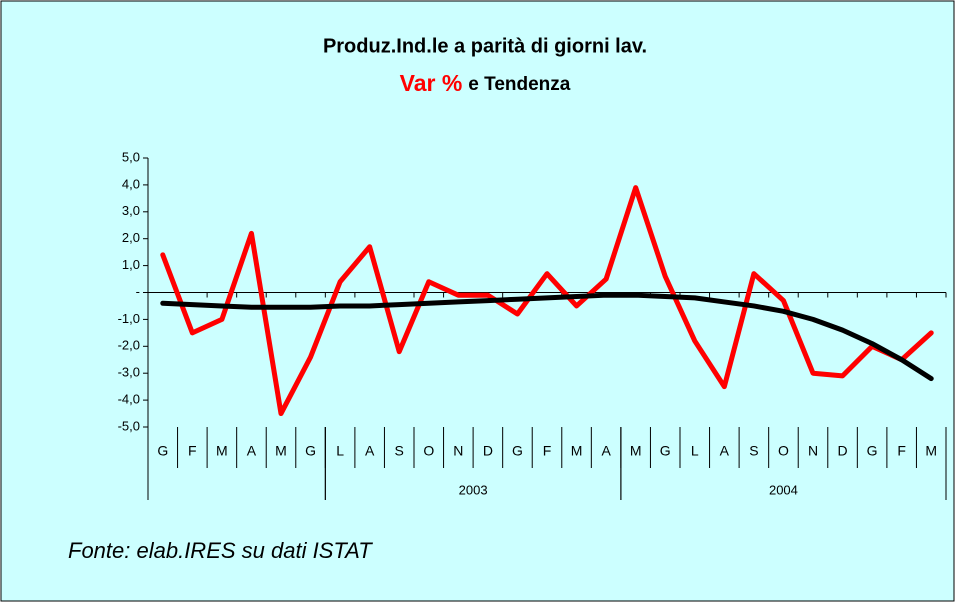  Describe the element at coordinates (129, 318) in the screenshot. I see `y-tick-label: -1,0` at that location.